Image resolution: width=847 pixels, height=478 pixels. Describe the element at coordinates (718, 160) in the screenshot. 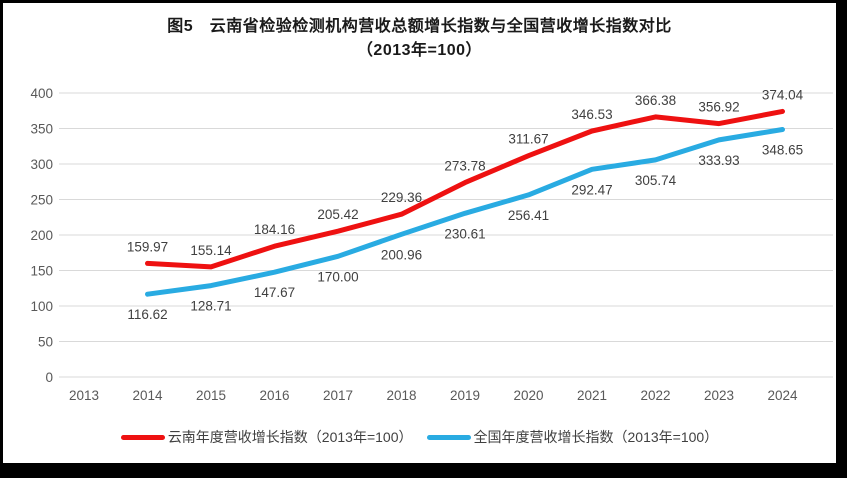

I see `data-label-national: 333.93` at that location.